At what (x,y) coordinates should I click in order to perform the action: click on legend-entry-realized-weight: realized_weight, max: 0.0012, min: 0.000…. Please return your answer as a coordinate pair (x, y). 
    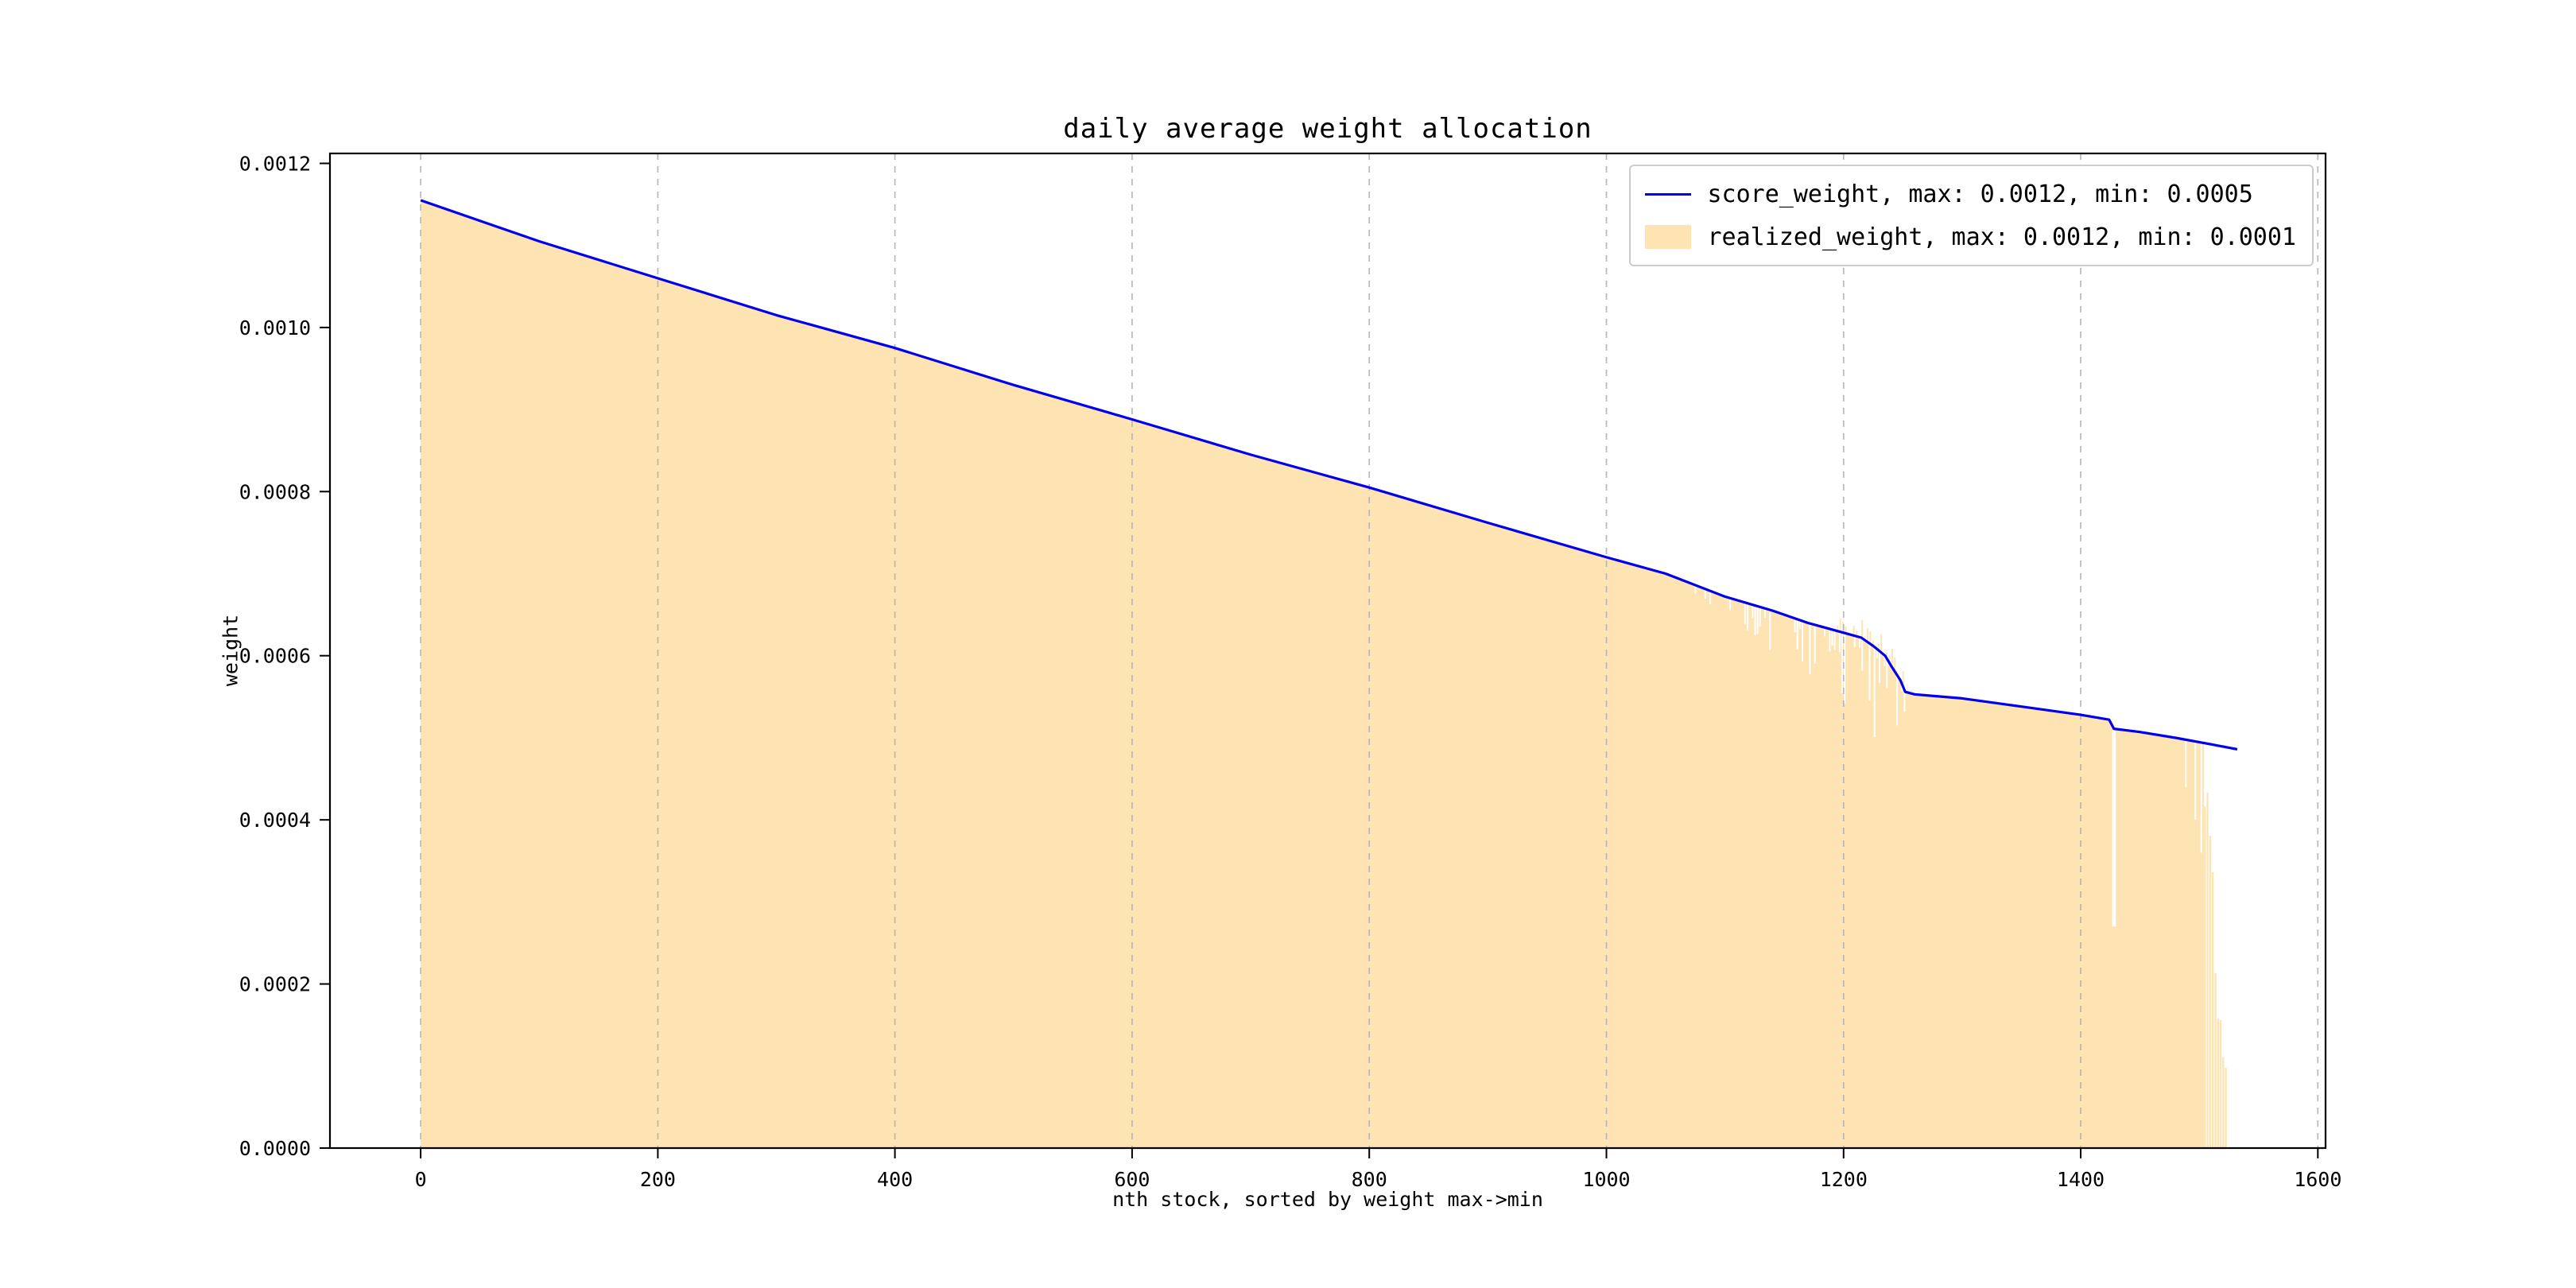
    Looking at the image, I should click on (1971, 237).